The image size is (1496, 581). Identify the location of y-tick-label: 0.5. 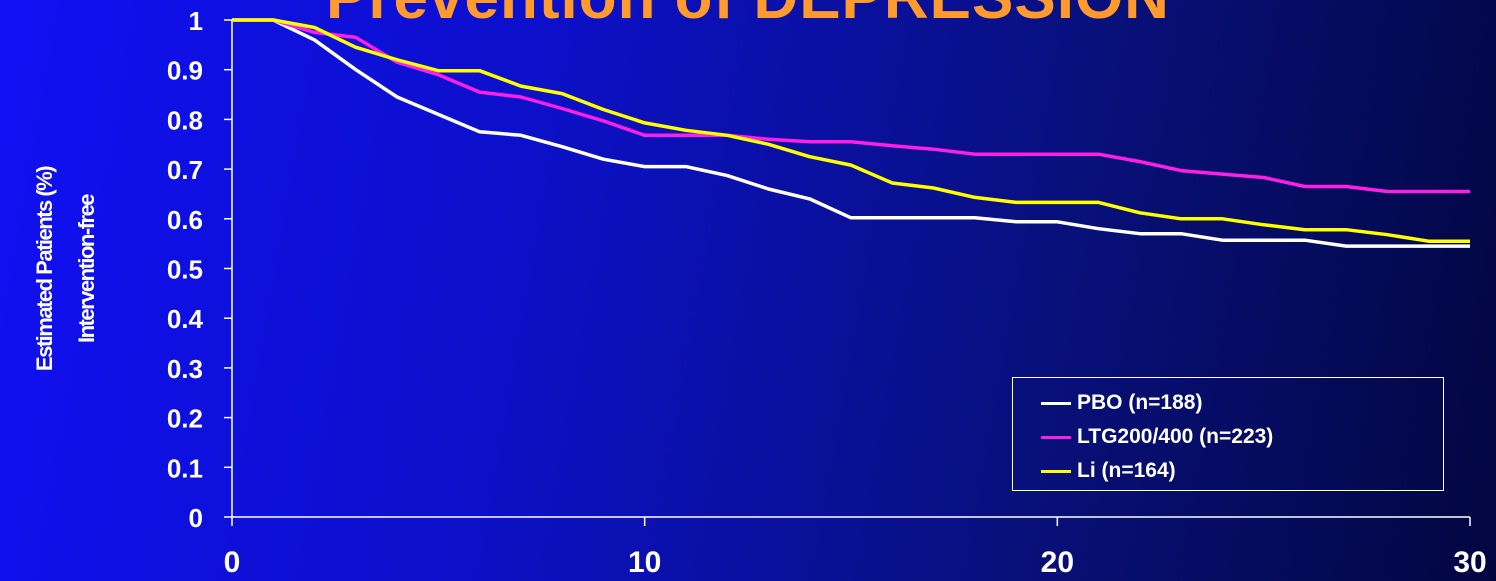
(185, 270).